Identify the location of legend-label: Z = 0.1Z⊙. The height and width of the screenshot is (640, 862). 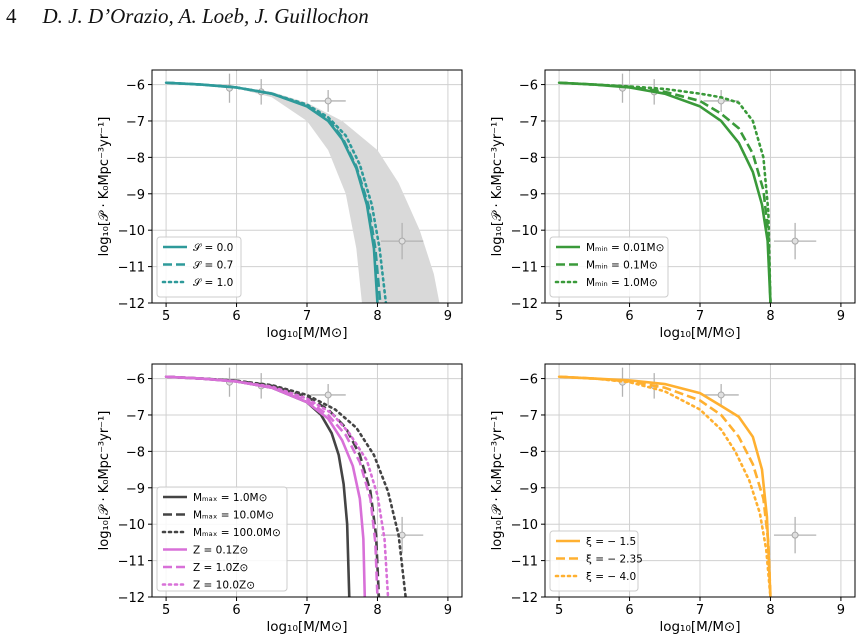
(220, 551).